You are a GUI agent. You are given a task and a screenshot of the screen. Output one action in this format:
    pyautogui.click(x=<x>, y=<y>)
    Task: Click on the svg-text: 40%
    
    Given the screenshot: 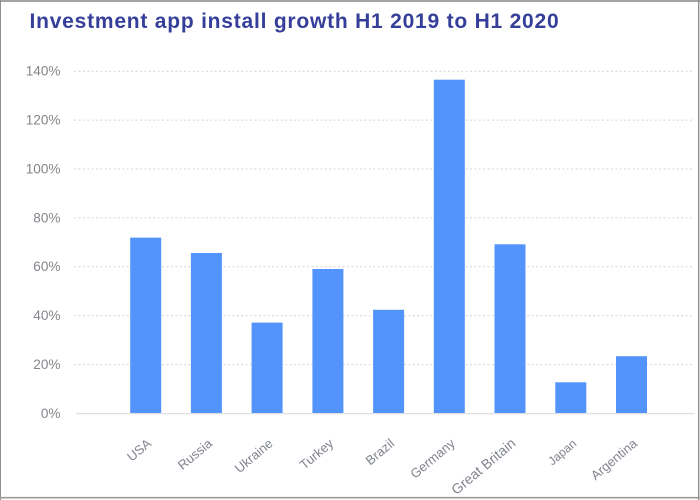 What is the action you would take?
    pyautogui.click(x=46, y=315)
    